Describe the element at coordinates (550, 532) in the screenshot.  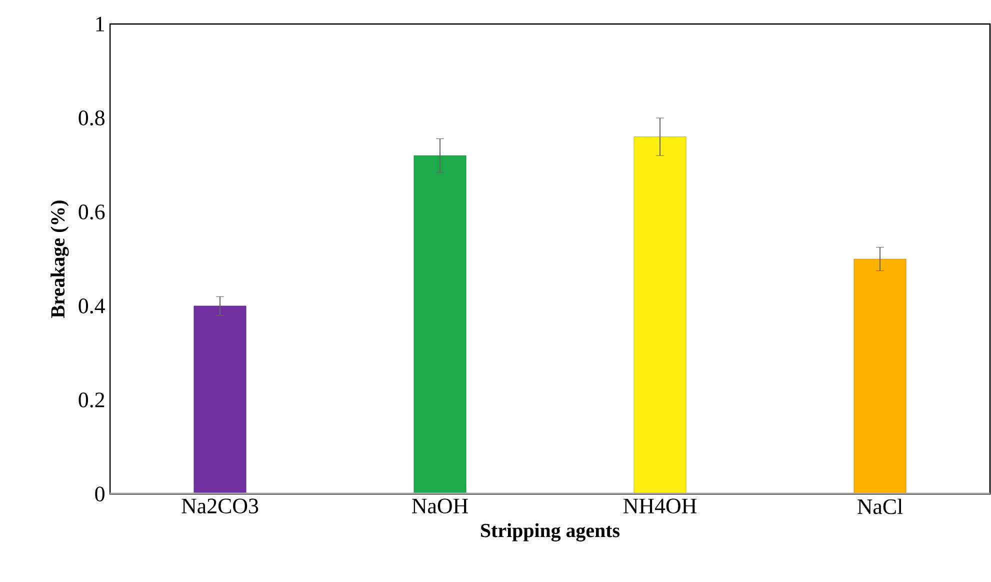
I see `x-axis-title: Stripping agents` at that location.